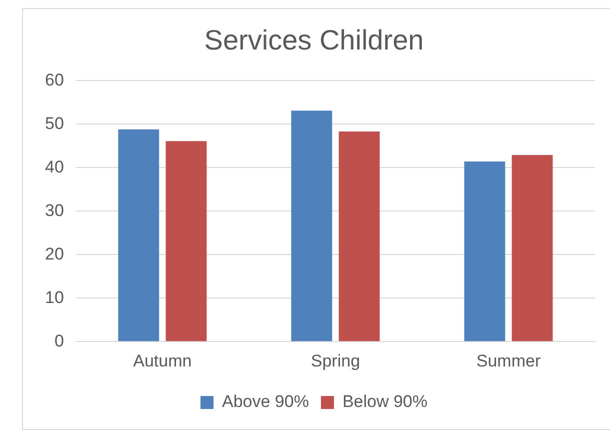 The image size is (610, 438). What do you see at coordinates (54, 166) in the screenshot?
I see `y-tick-label: 40` at bounding box center [54, 166].